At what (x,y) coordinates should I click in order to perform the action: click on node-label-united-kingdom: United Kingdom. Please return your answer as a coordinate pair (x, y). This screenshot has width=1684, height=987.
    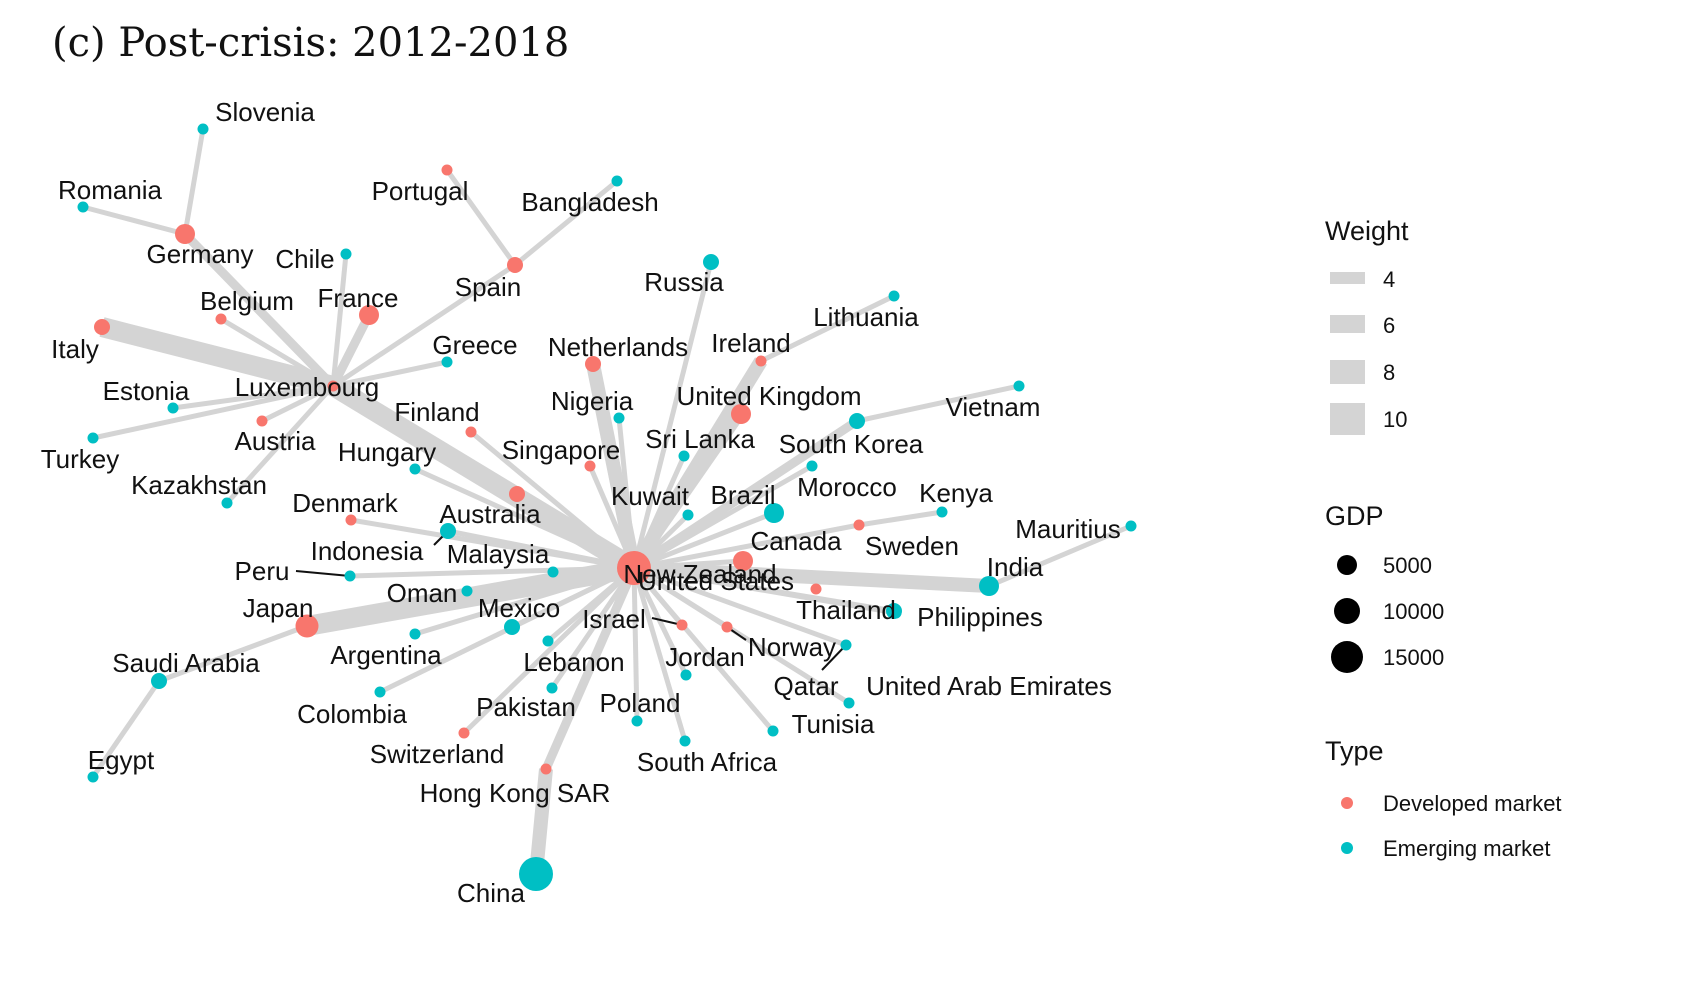
    Looking at the image, I should click on (769, 396).